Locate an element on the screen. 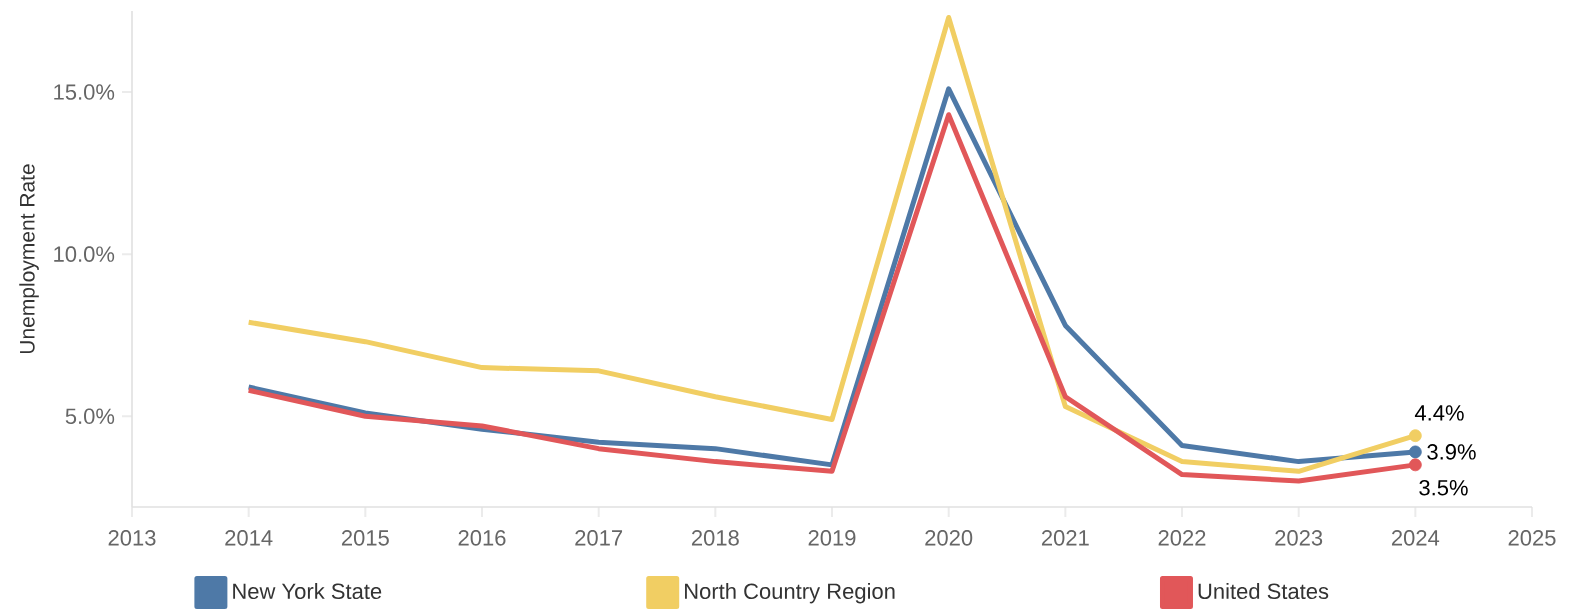 The height and width of the screenshot is (611, 1580). data-label: 3.9% is located at coordinates (1451, 452).